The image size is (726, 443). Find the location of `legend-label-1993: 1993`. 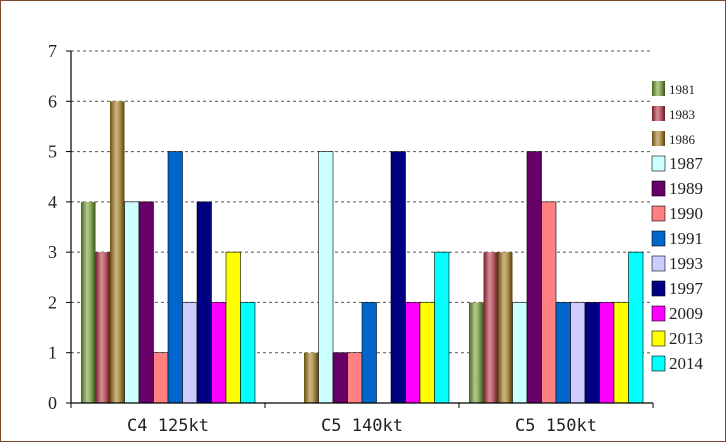

legend-label-1993: 1993 is located at coordinates (686, 263).